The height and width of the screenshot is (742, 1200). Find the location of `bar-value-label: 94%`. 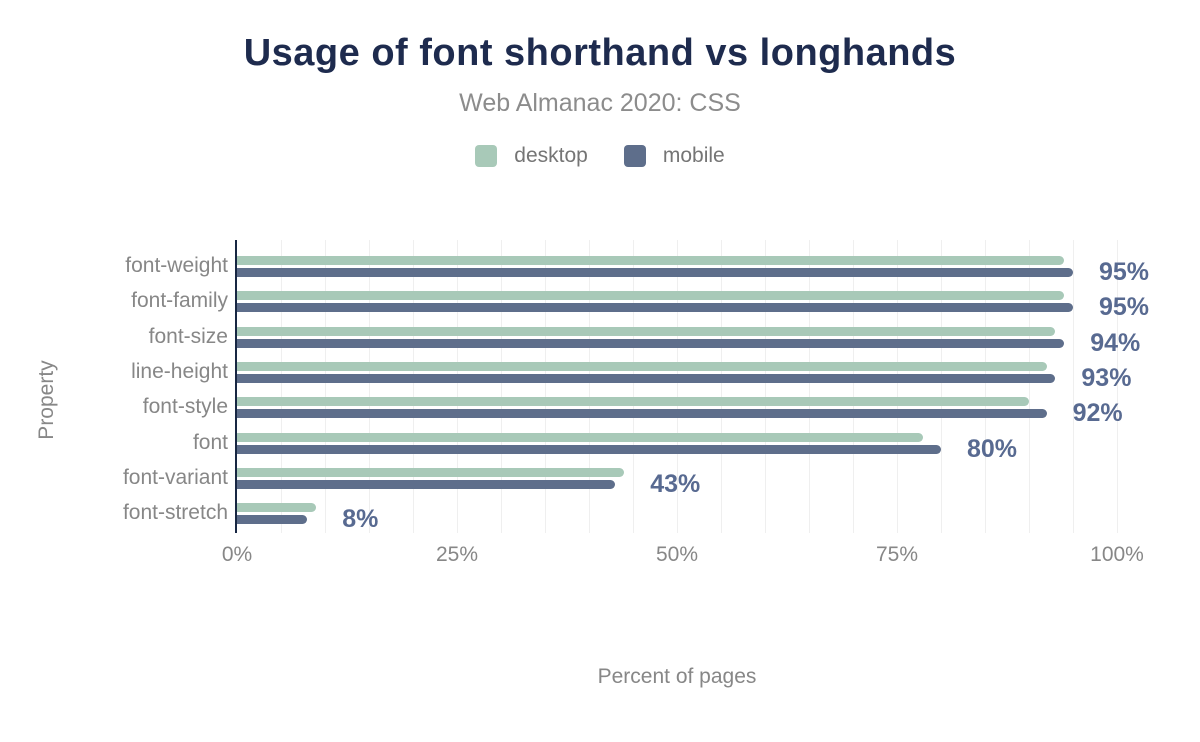

bar-value-label: 94% is located at coordinates (1115, 342).